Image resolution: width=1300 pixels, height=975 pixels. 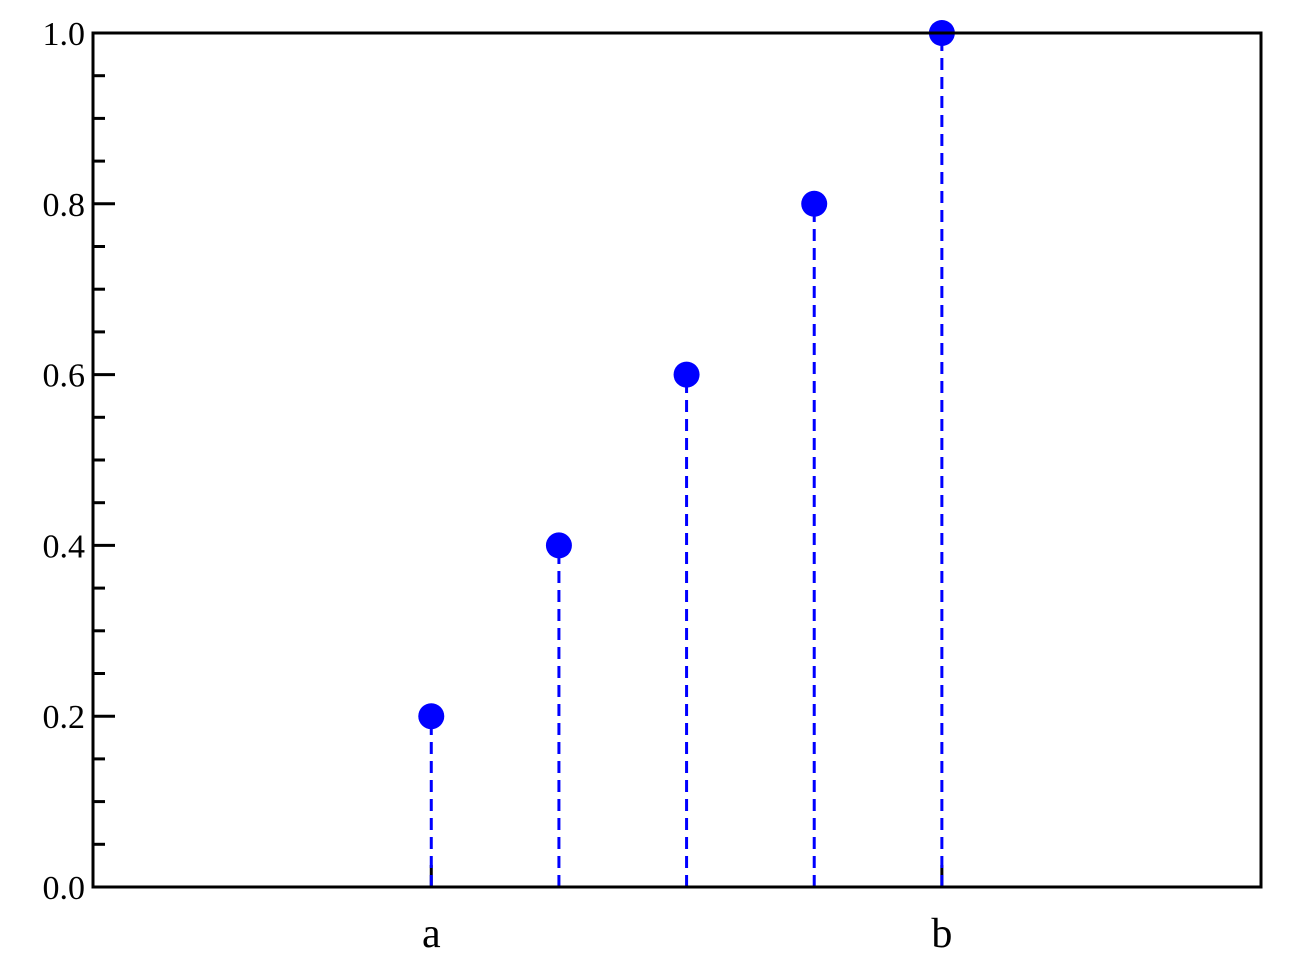 I want to click on y-axis-tick-labels: 0.0 0.2 0.4 0.6 0.8 1.0, so click(x=64, y=461).